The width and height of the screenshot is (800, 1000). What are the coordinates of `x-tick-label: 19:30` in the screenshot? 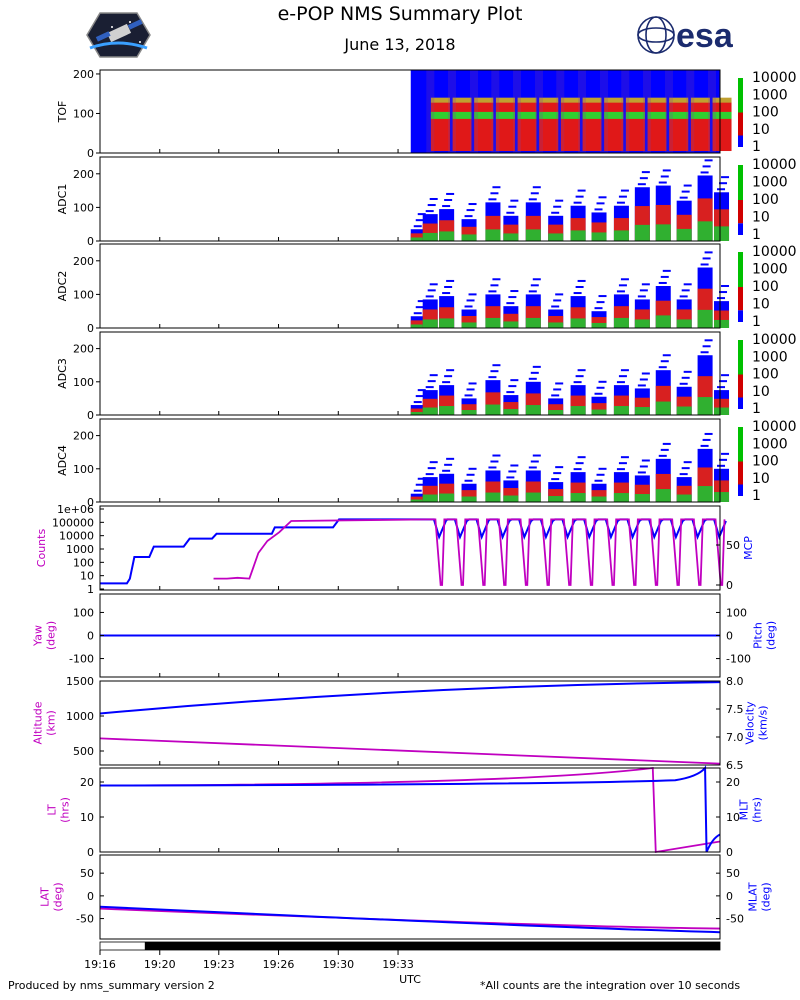 It's located at (338, 964).